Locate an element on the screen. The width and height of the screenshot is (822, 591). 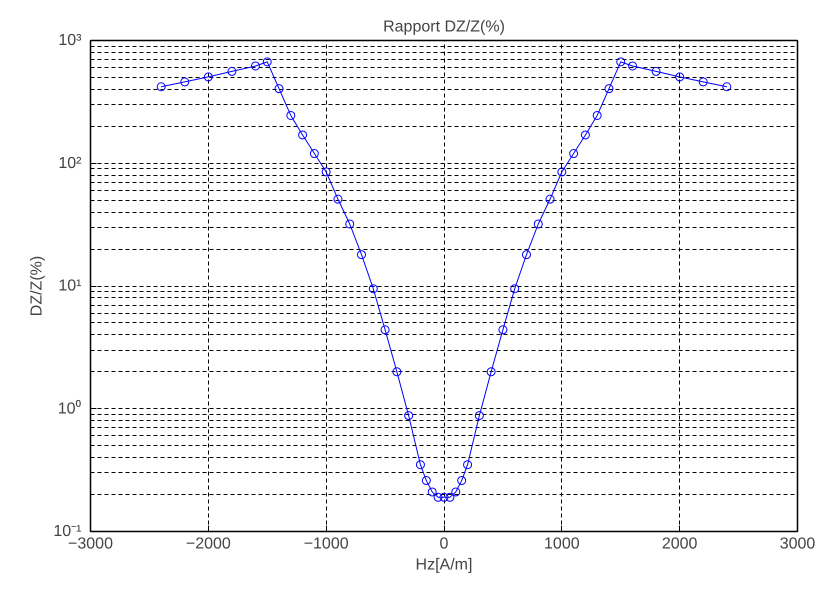
y-tick-label: 10⁰ is located at coordinates (70, 408).